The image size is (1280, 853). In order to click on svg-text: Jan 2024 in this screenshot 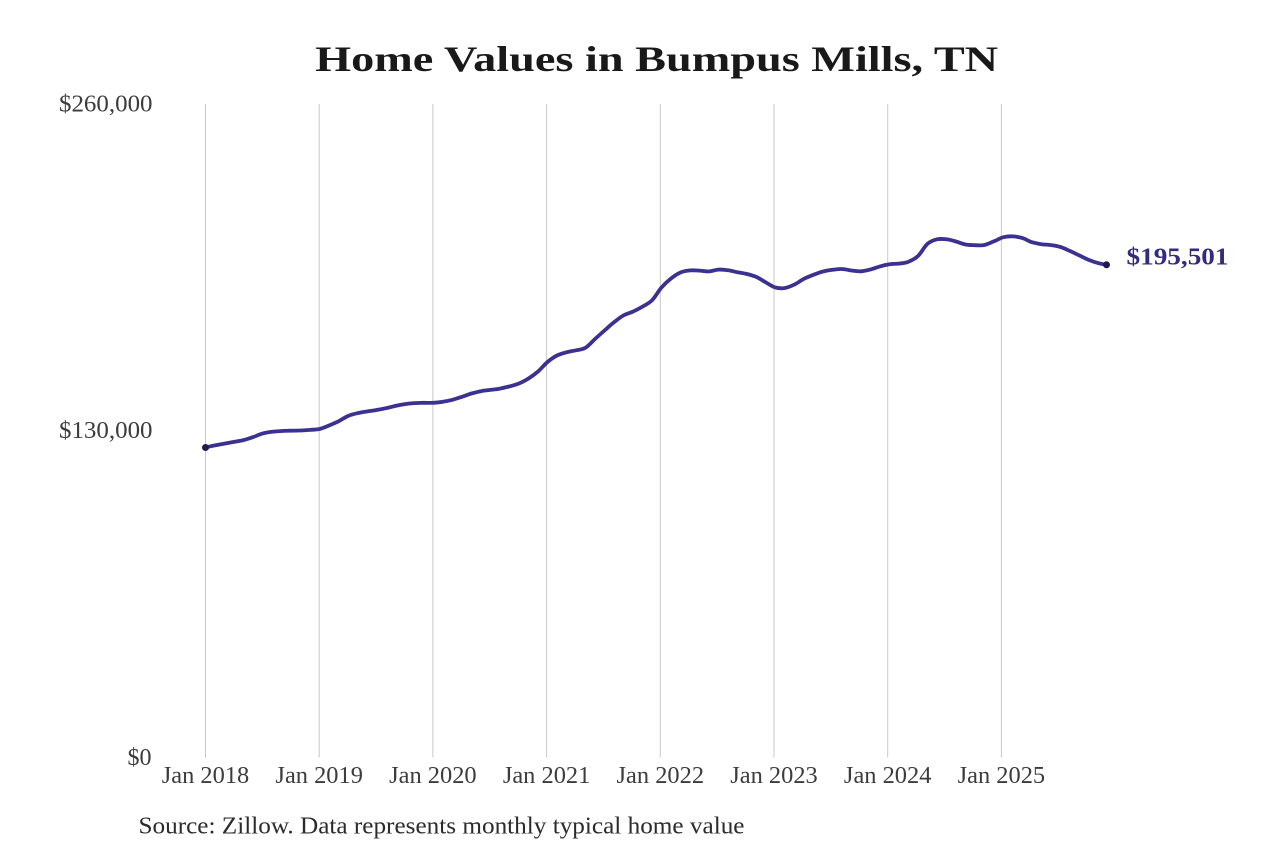, I will do `click(888, 776)`.